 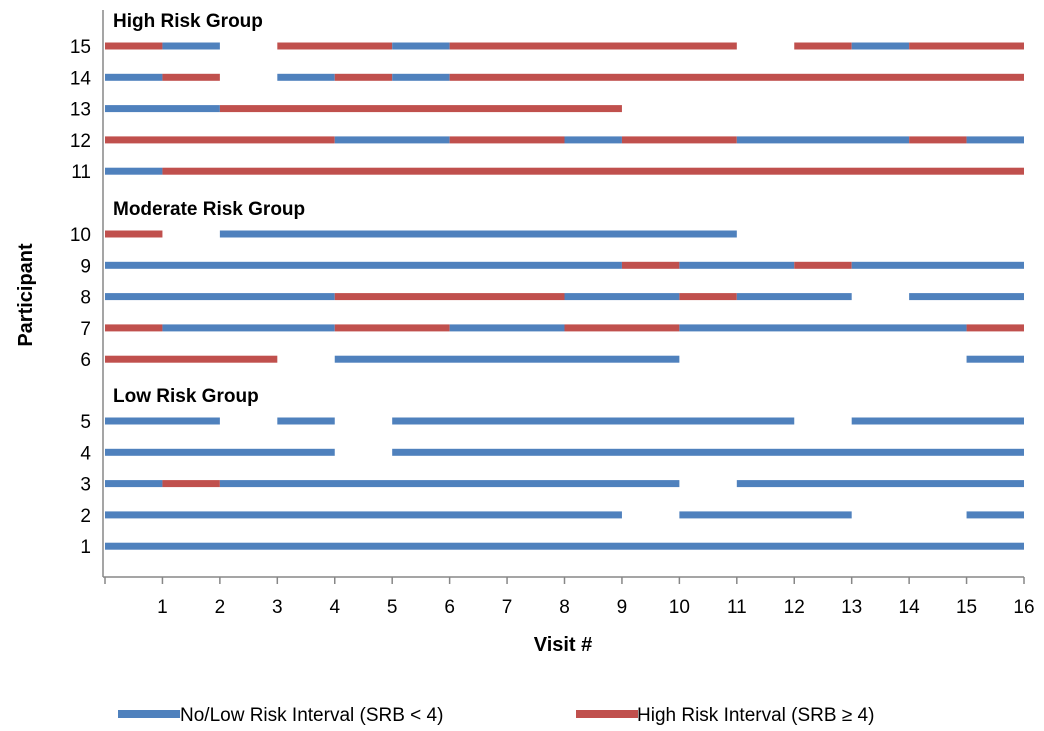 I want to click on x-tick-label: 10, so click(x=679, y=607).